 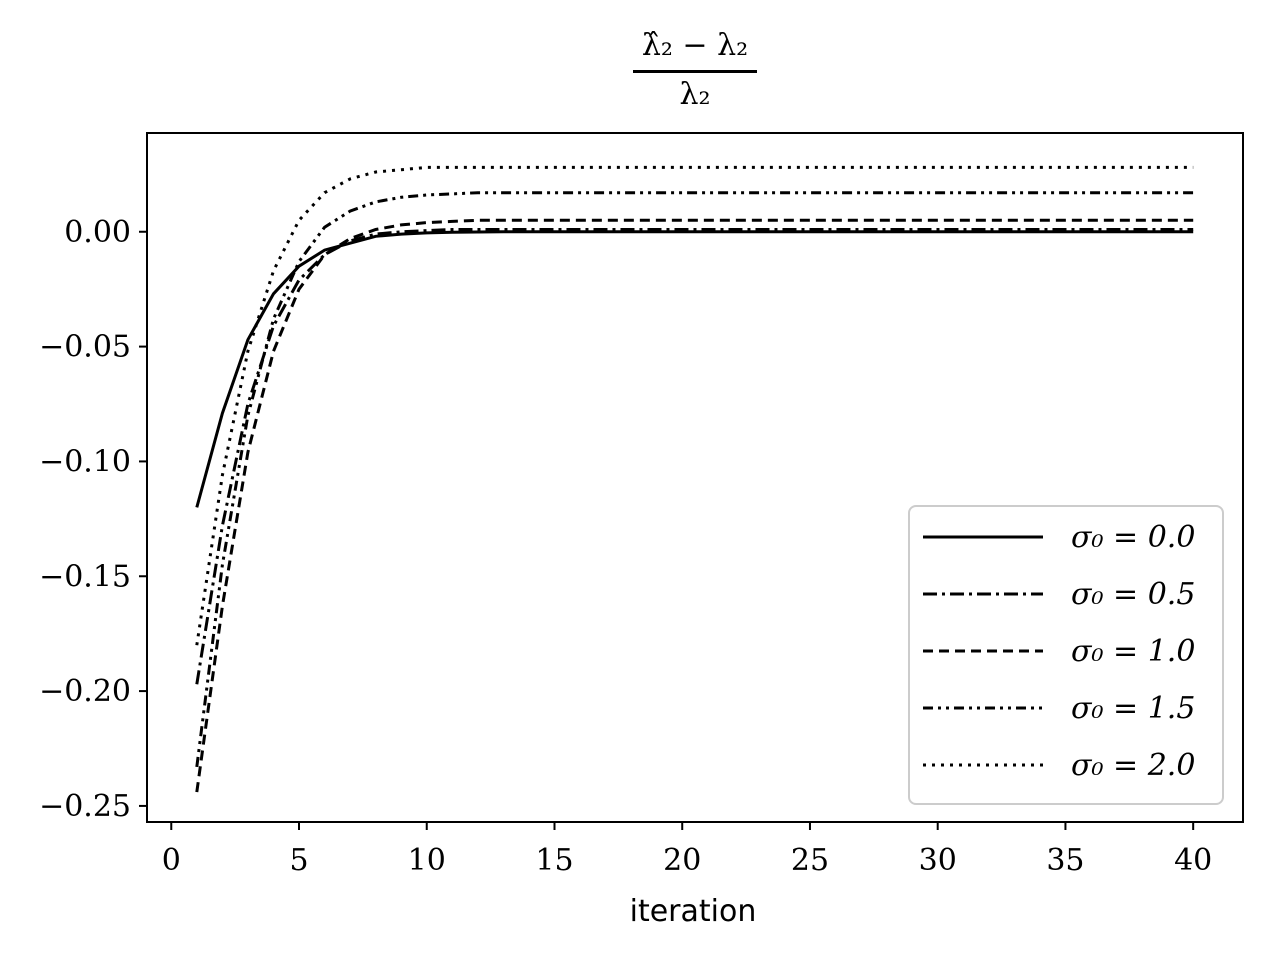 What do you see at coordinates (1133, 537) in the screenshot?
I see `legend-label-0: σ₀ = 0.0` at bounding box center [1133, 537].